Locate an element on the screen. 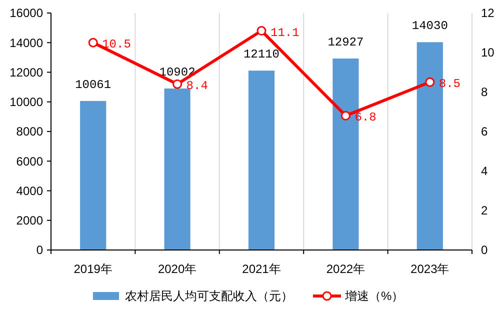 This screenshot has width=500, height=320. y2-tick-label: 10 is located at coordinates (488, 53).